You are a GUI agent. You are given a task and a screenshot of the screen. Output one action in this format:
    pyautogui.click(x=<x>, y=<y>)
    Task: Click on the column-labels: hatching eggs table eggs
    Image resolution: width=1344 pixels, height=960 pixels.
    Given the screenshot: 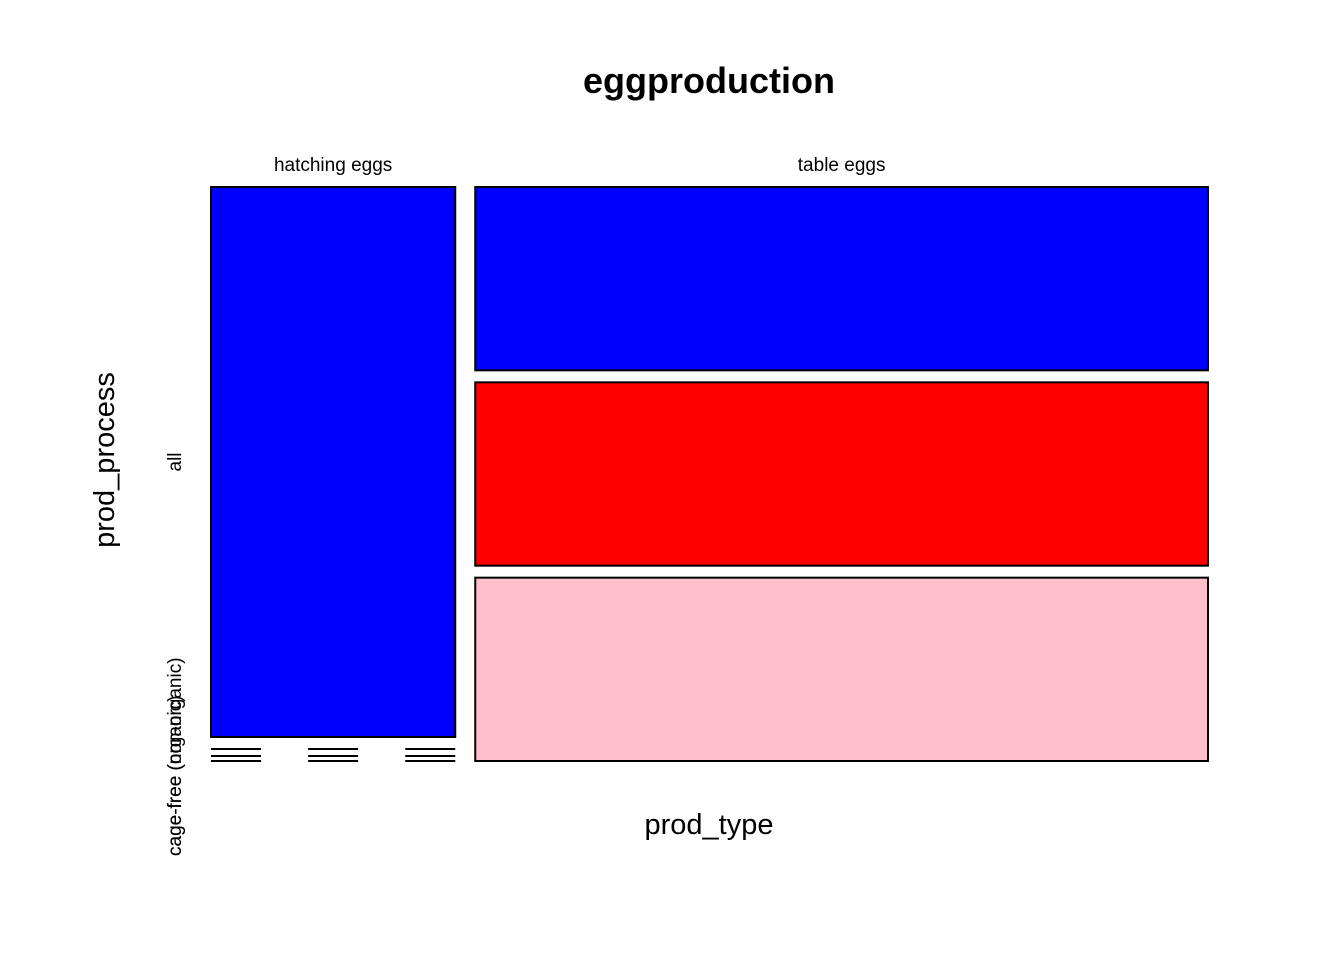 What is the action you would take?
    pyautogui.click(x=580, y=165)
    